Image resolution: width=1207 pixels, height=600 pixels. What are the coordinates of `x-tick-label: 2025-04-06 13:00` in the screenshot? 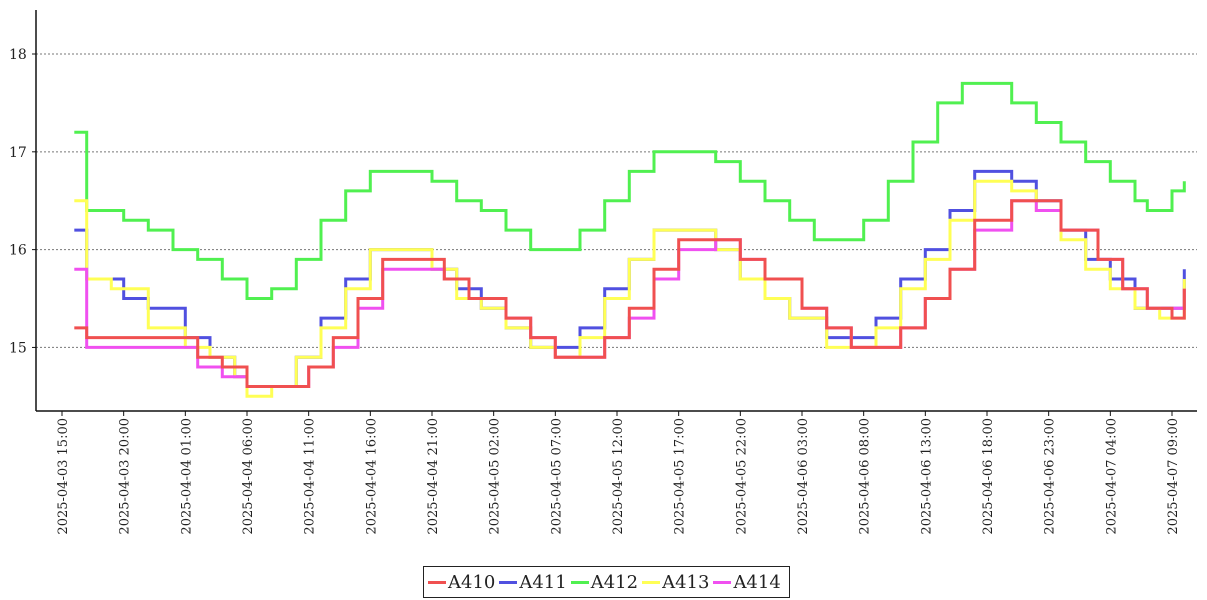 It's located at (926, 476).